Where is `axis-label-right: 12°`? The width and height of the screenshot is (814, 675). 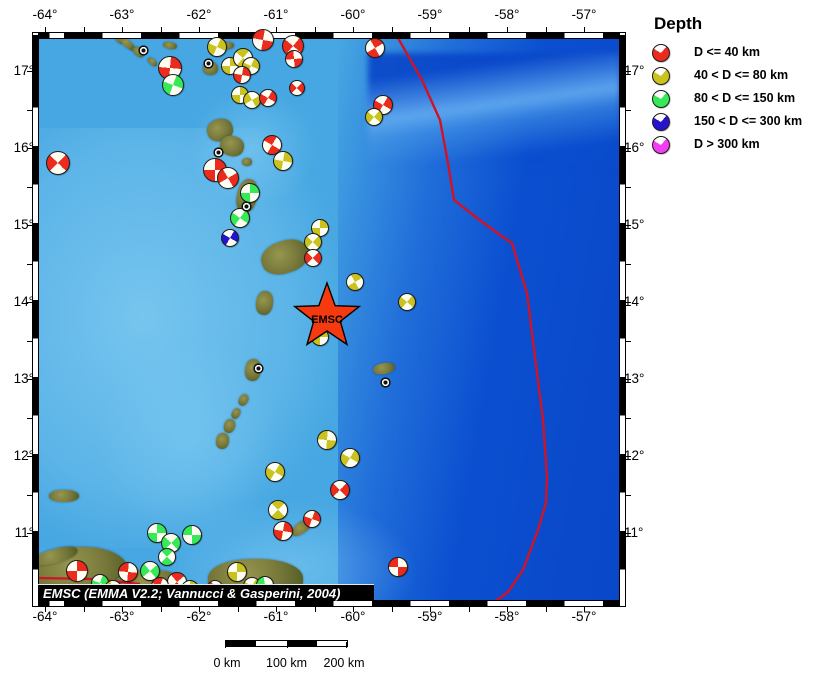
axis-label-right: 12° is located at coordinates (634, 455).